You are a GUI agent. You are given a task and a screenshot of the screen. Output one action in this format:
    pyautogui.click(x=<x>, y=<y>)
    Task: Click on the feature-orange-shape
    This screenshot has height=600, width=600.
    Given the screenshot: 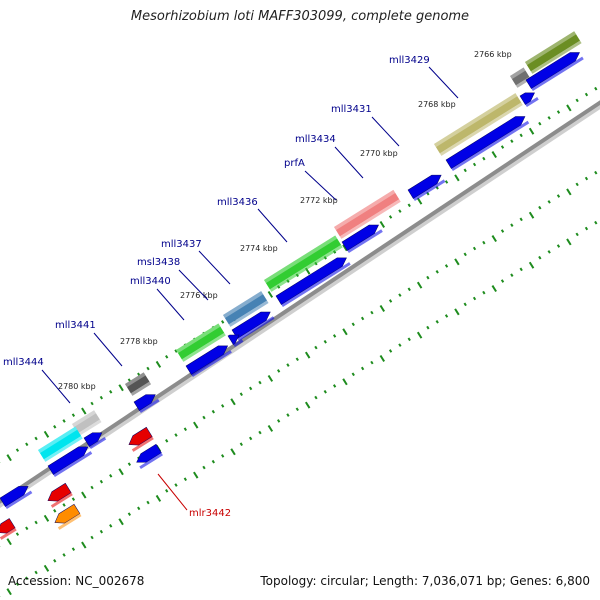 What is the action you would take?
    pyautogui.click(x=67, y=513)
    